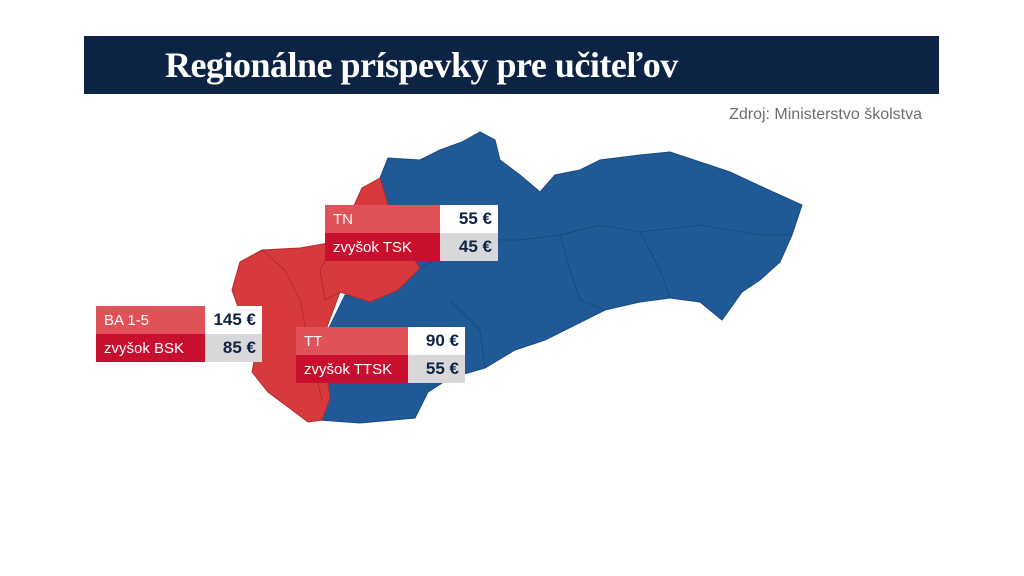  Describe the element at coordinates (150, 348) in the screenshot. I see `region-label: zvyšok BSK` at that location.